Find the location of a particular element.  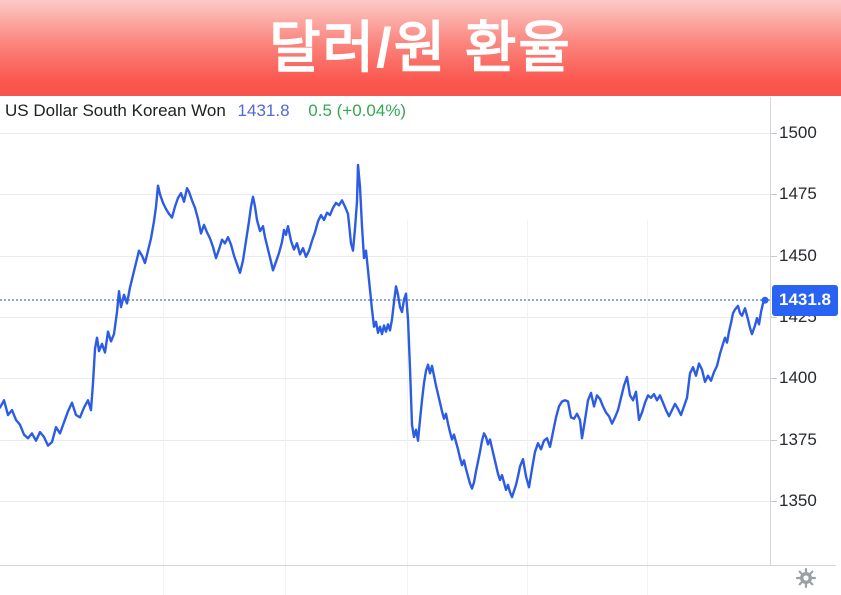

banner-title: 달러/원 환율 is located at coordinates (420, 47).